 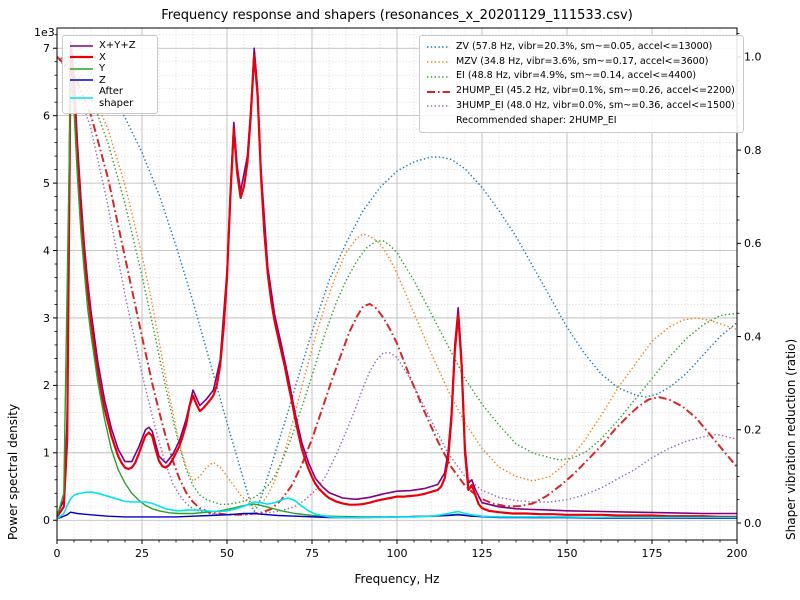 What do you see at coordinates (482, 553) in the screenshot?
I see `x-tick-label: 125` at bounding box center [482, 553].